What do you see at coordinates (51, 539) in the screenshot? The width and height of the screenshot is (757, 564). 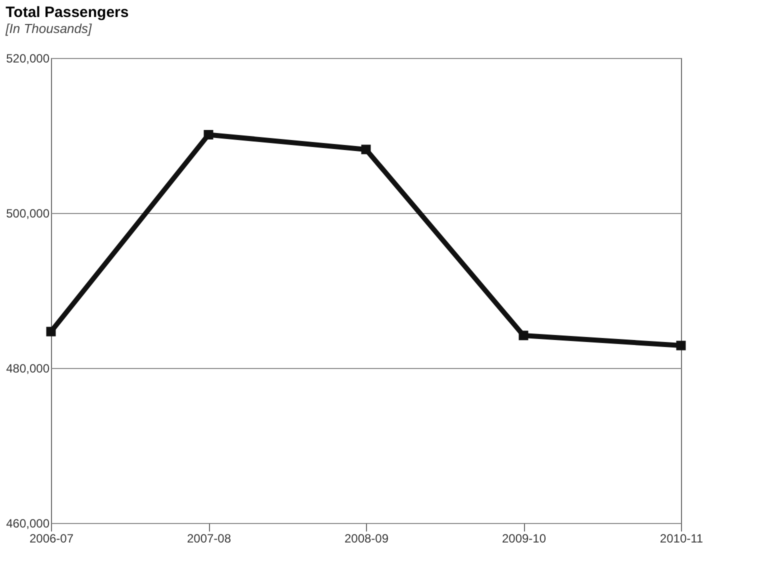 I see `x-tick-label: 2006-07` at bounding box center [51, 539].